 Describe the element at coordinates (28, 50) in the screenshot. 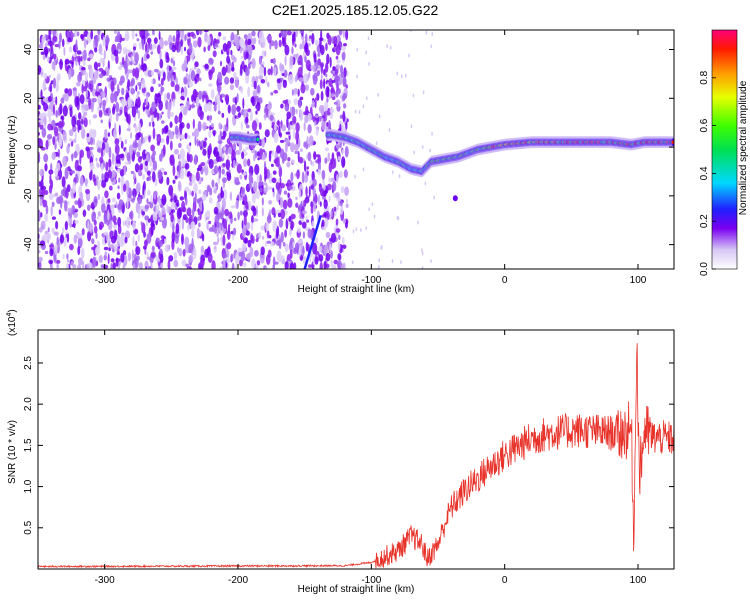

I see `y-tick-label: 40` at that location.